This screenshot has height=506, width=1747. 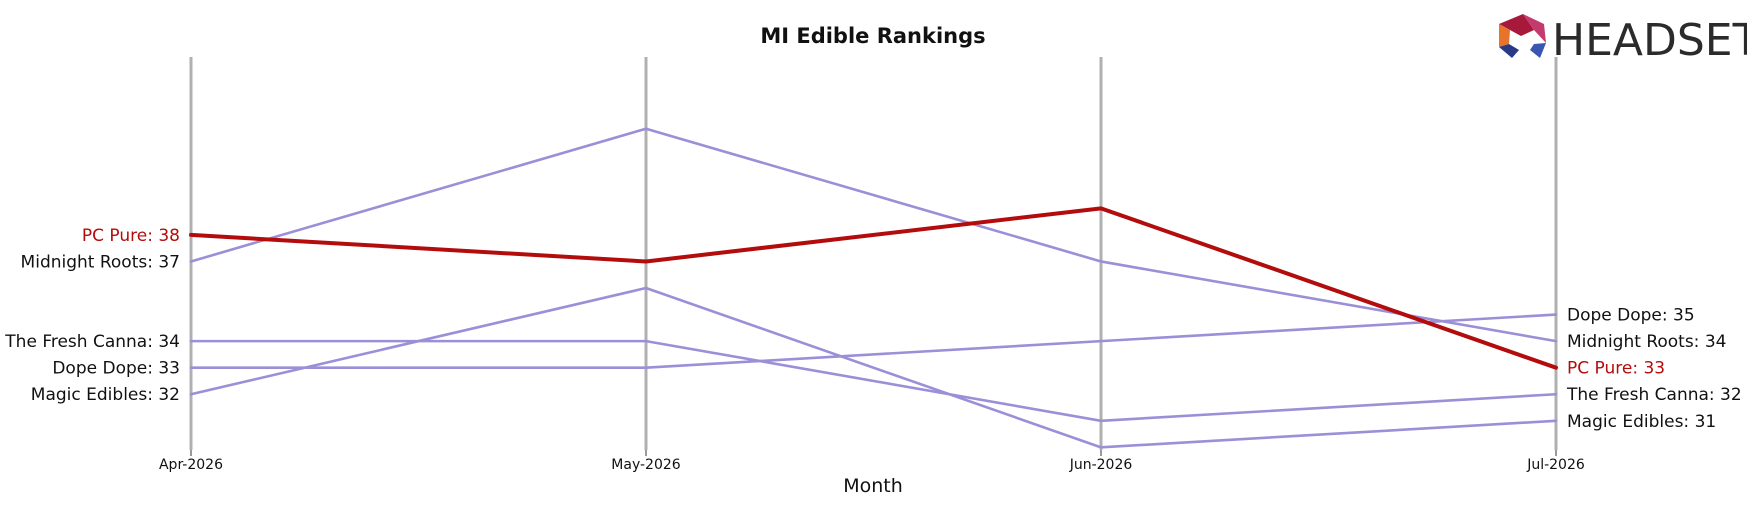 What do you see at coordinates (872, 36) in the screenshot?
I see `chart-title: MI Edible Rankings` at bounding box center [872, 36].